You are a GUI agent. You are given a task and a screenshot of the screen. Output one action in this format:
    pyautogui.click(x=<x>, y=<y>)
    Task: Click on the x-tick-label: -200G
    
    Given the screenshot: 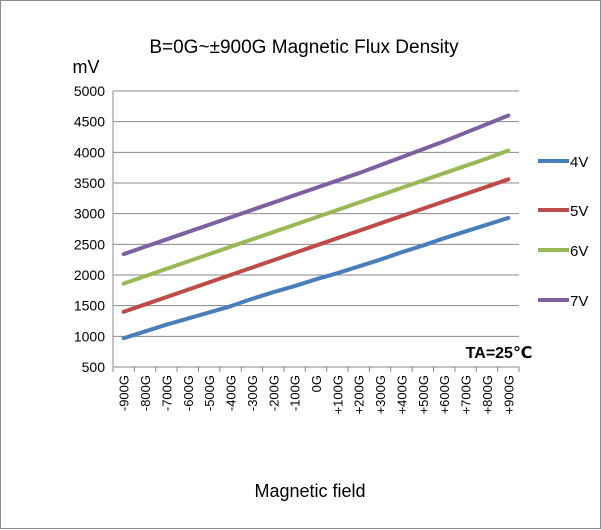 What is the action you would take?
    pyautogui.click(x=273, y=393)
    